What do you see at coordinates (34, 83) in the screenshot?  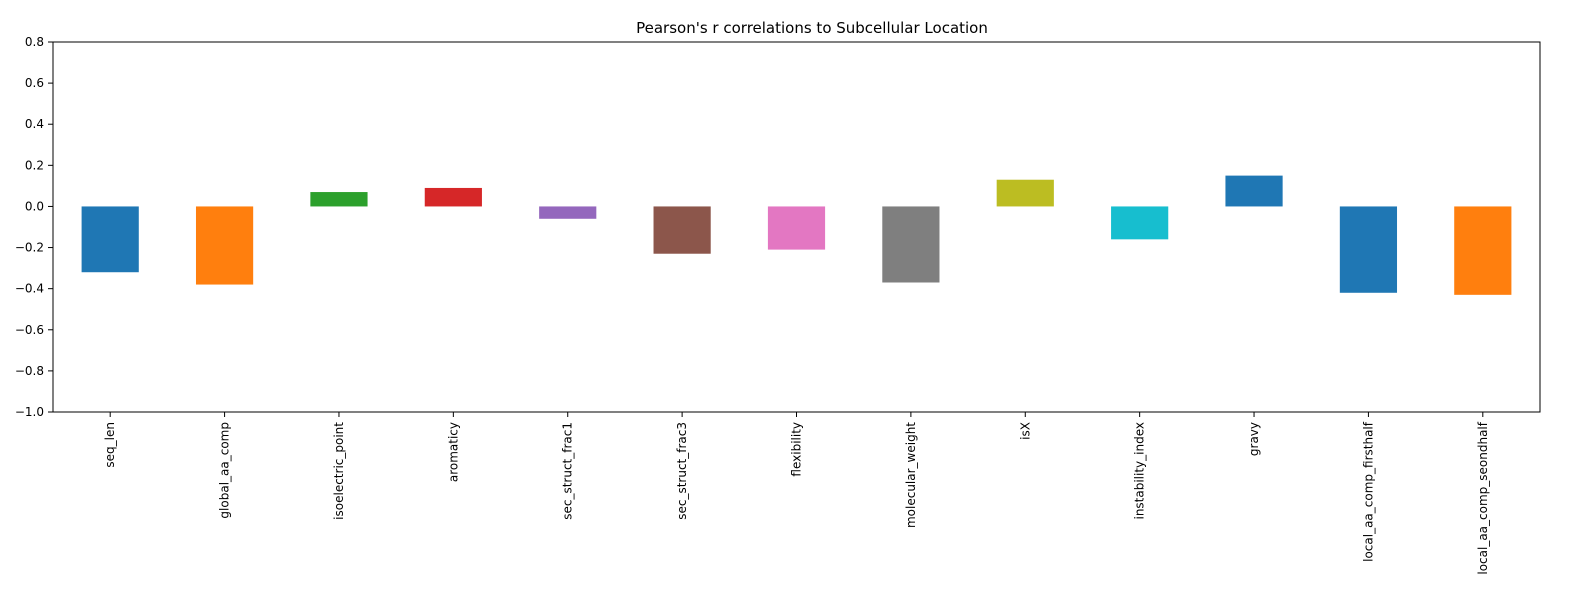 I see `y-tick-label: 0.6` at bounding box center [34, 83].